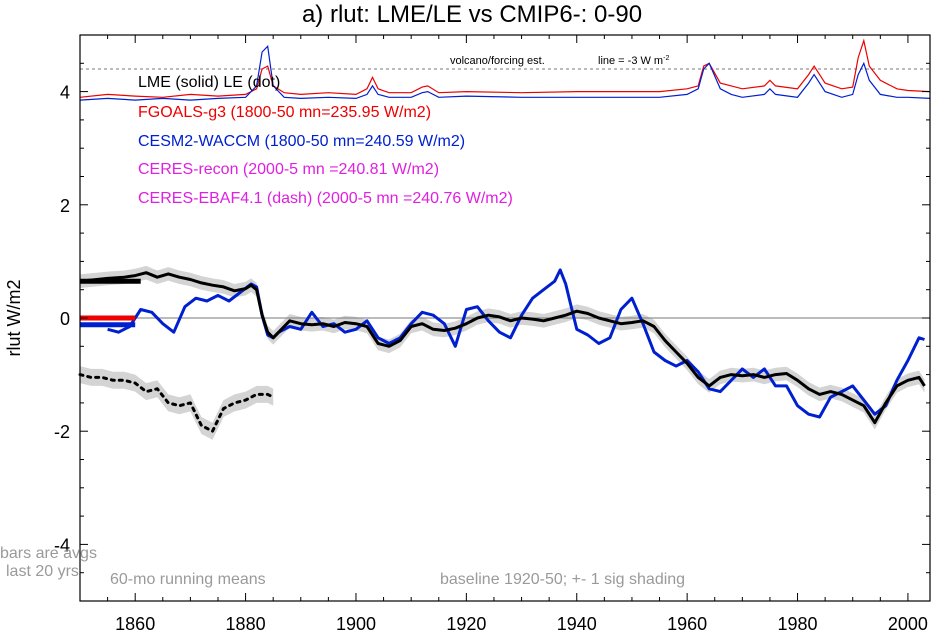 The width and height of the screenshot is (944, 641). I want to click on x-tick-label: 1980, so click(798, 624).